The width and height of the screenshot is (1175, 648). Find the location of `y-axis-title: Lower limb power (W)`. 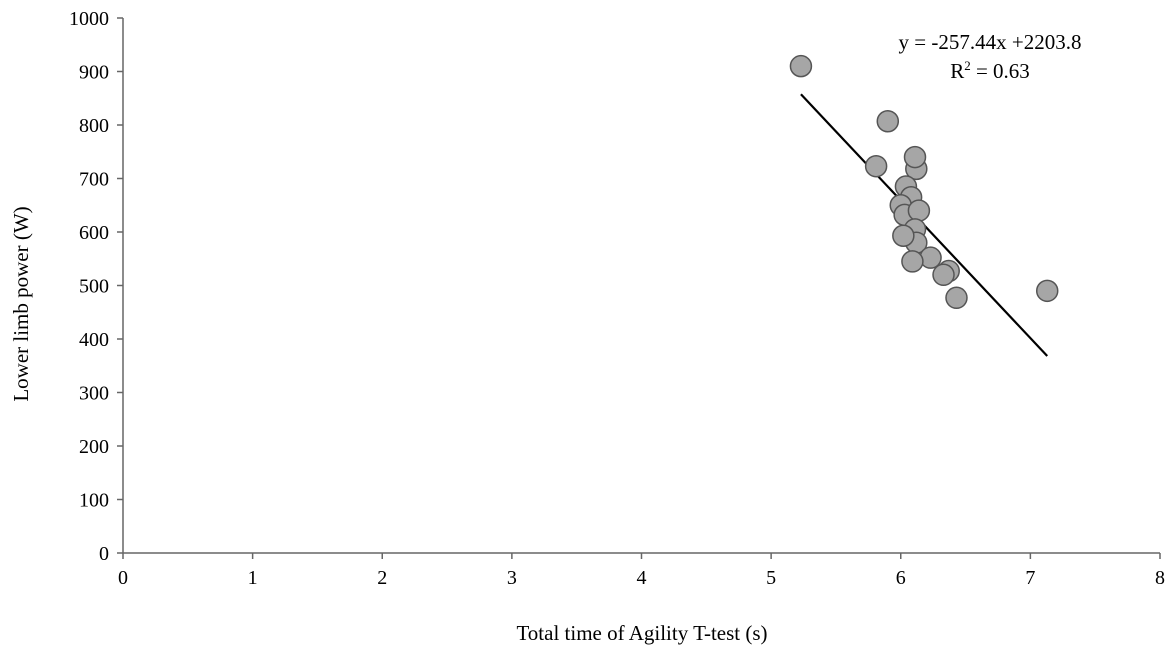

y-axis-title: Lower limb power (W) is located at coordinates (21, 303).